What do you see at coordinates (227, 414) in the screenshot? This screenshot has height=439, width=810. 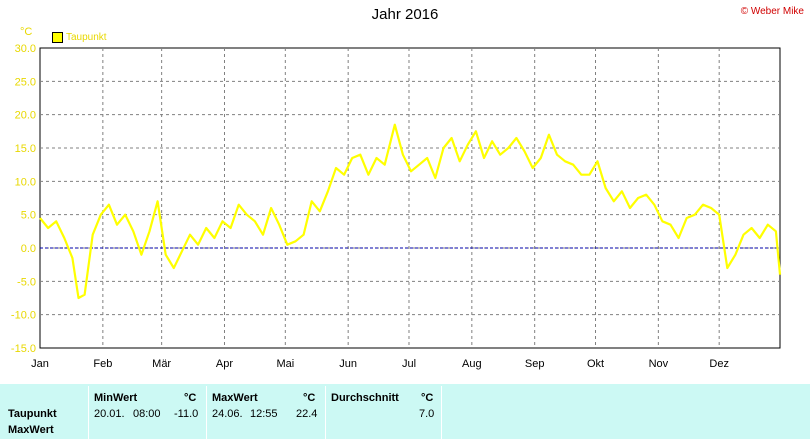 I see `maxwert-date: 24.06.` at bounding box center [227, 414].